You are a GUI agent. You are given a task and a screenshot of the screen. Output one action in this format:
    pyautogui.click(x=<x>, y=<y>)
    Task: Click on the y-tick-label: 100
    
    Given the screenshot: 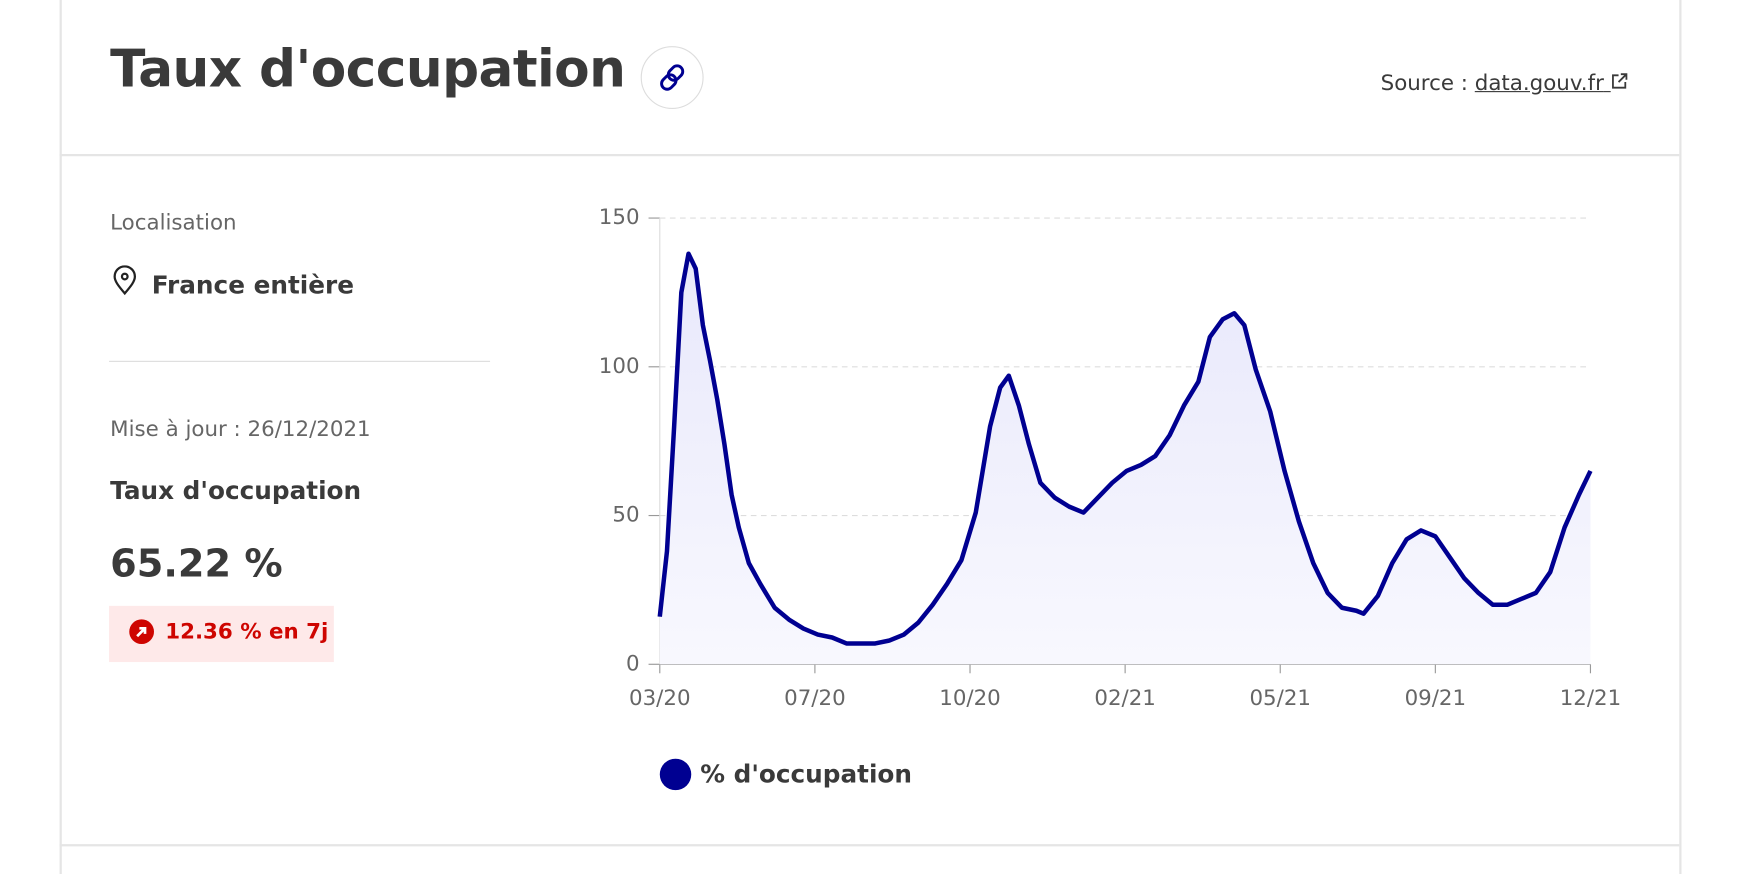 What is the action you would take?
    pyautogui.click(x=619, y=366)
    